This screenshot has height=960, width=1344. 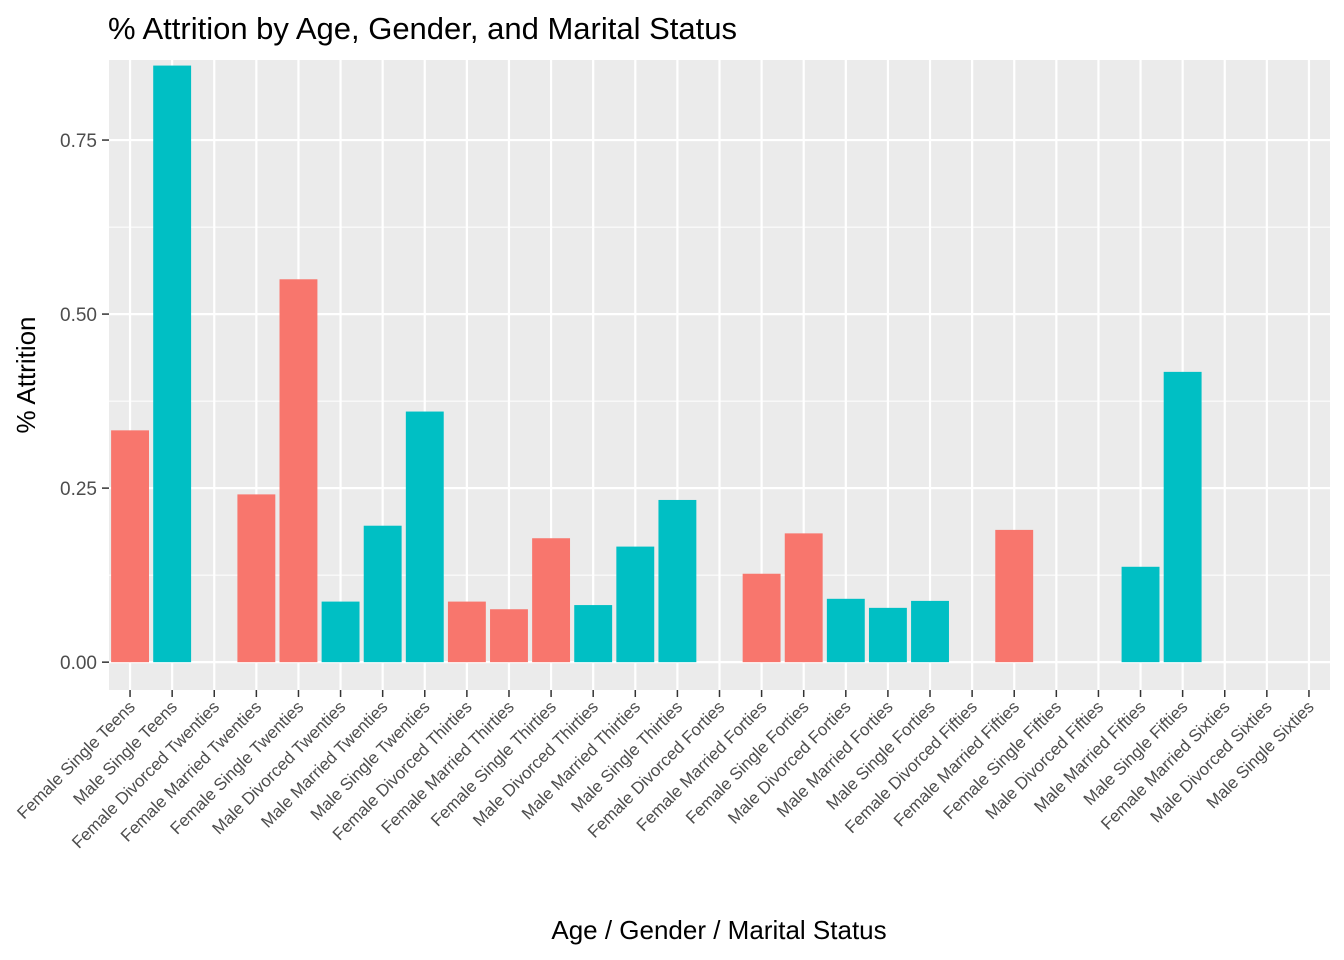 What do you see at coordinates (78, 315) in the screenshot?
I see `y-tick-label: 0.50` at bounding box center [78, 315].